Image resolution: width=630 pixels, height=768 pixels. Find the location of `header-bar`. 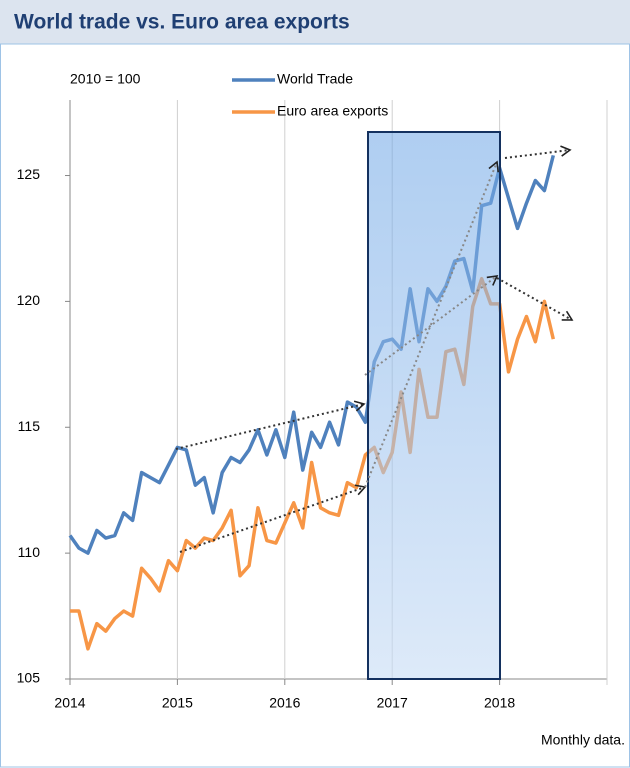

header-bar is located at coordinates (315, 22).